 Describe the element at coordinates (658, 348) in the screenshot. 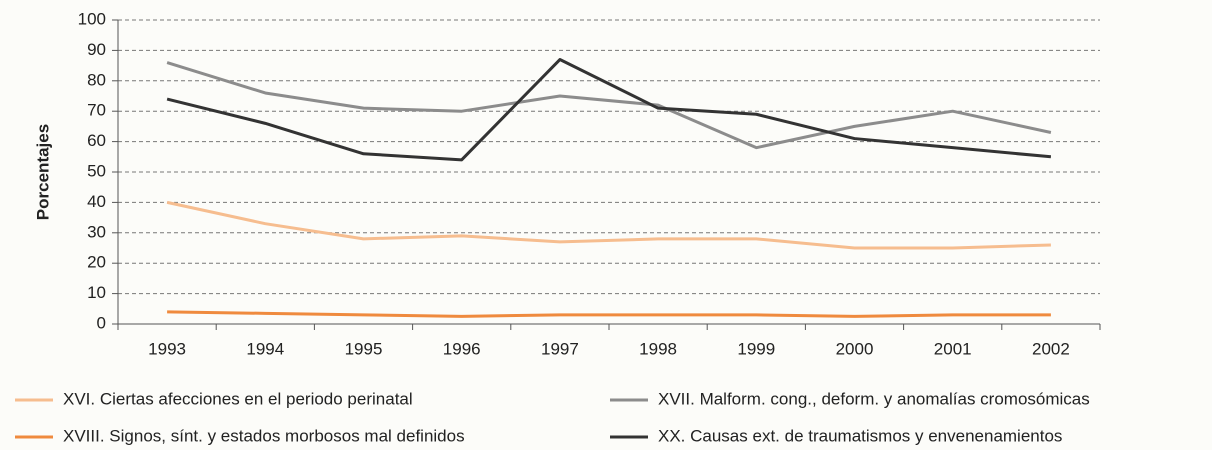

I see `x-tick-label: 1998` at that location.